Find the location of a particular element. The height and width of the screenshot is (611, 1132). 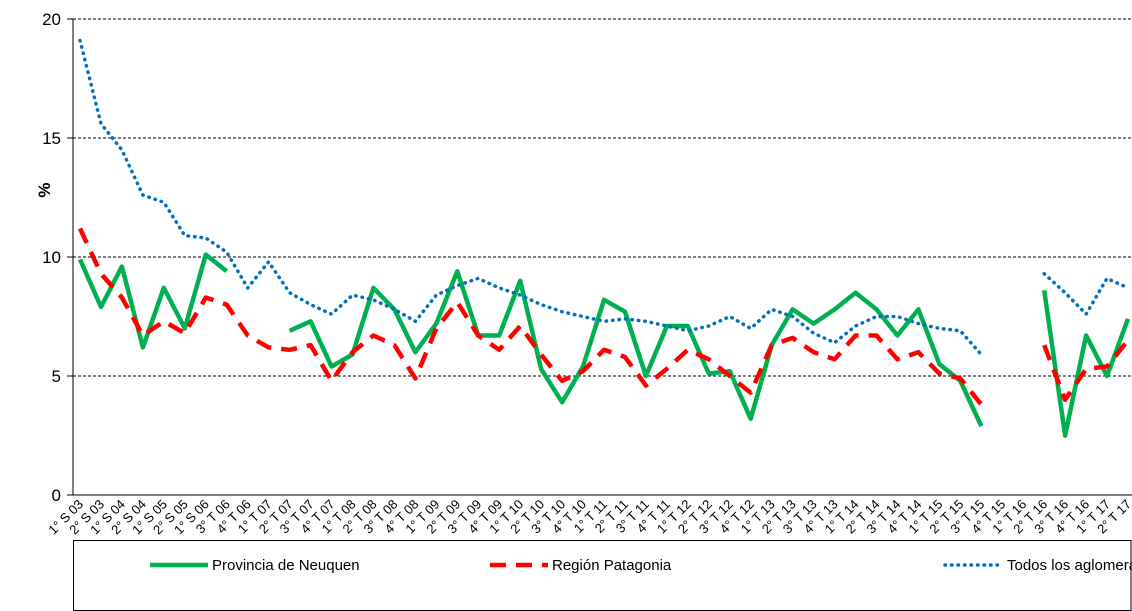

legend-label: Provincia de Neuquen is located at coordinates (286, 565).